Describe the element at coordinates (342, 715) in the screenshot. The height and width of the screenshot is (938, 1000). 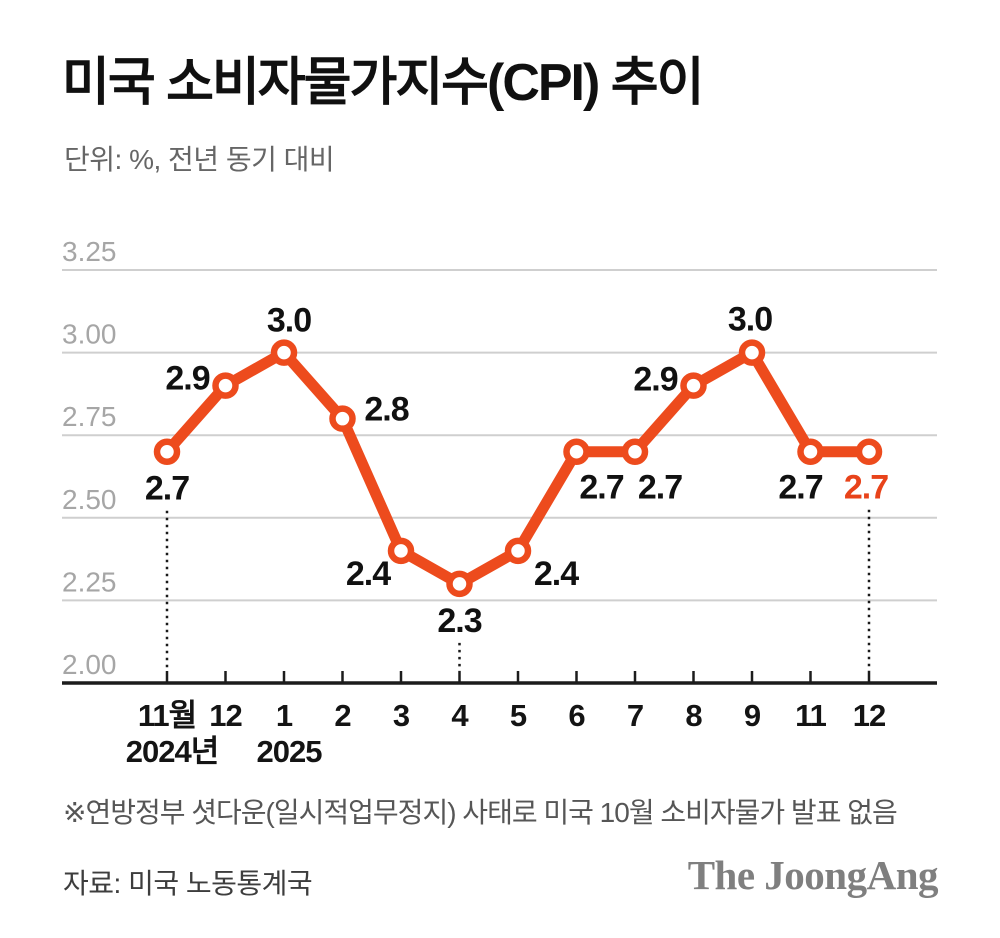
I see `x-axis-label: 2` at that location.